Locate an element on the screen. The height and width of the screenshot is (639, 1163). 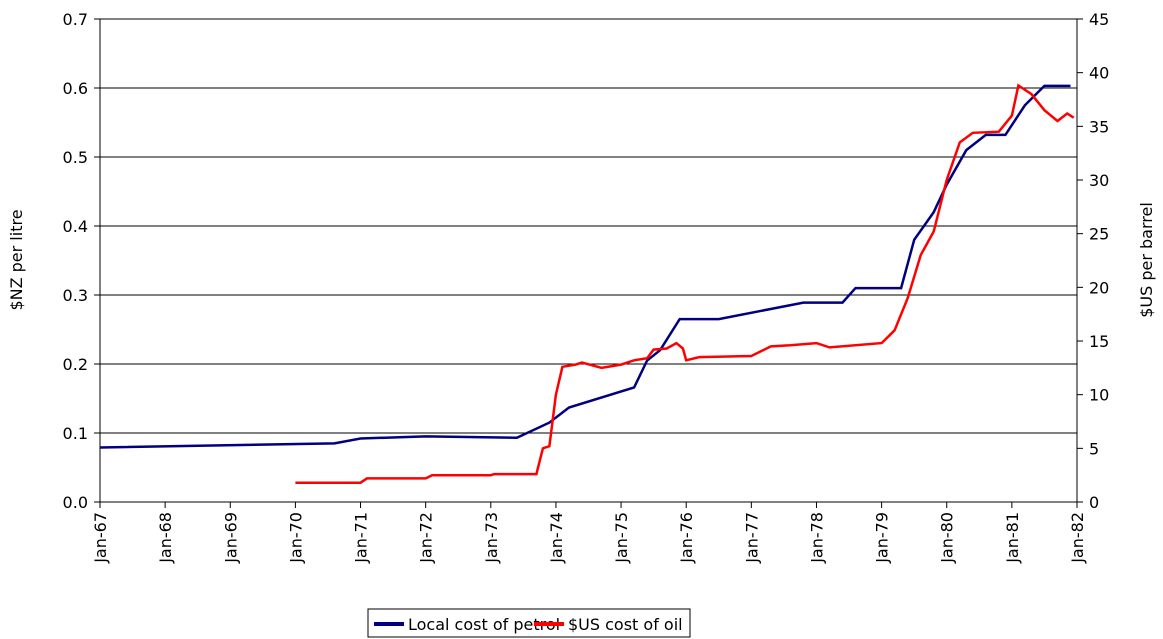
y2-tick-label: 10 is located at coordinates (1099, 395).